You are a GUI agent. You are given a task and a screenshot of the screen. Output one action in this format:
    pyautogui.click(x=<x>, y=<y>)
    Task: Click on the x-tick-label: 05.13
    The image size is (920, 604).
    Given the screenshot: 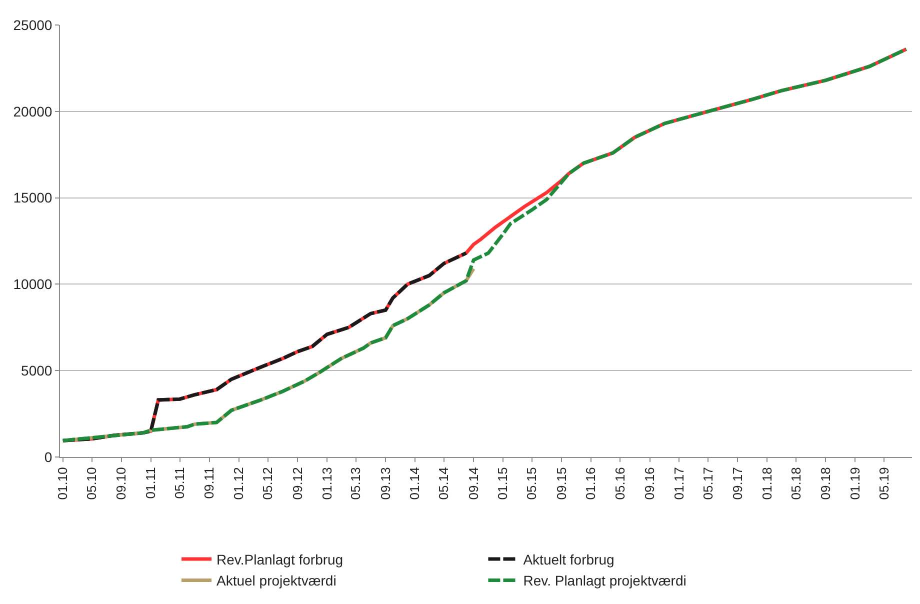 What is the action you would take?
    pyautogui.click(x=356, y=483)
    